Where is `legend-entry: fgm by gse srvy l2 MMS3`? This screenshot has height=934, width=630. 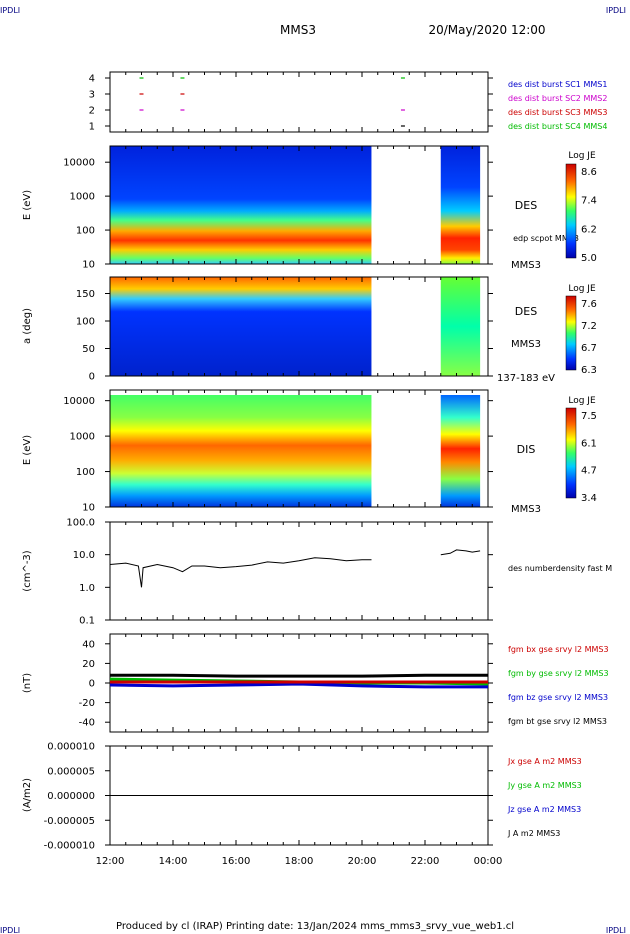 legend-entry: fgm by gse srvy l2 MMS3 is located at coordinates (558, 673).